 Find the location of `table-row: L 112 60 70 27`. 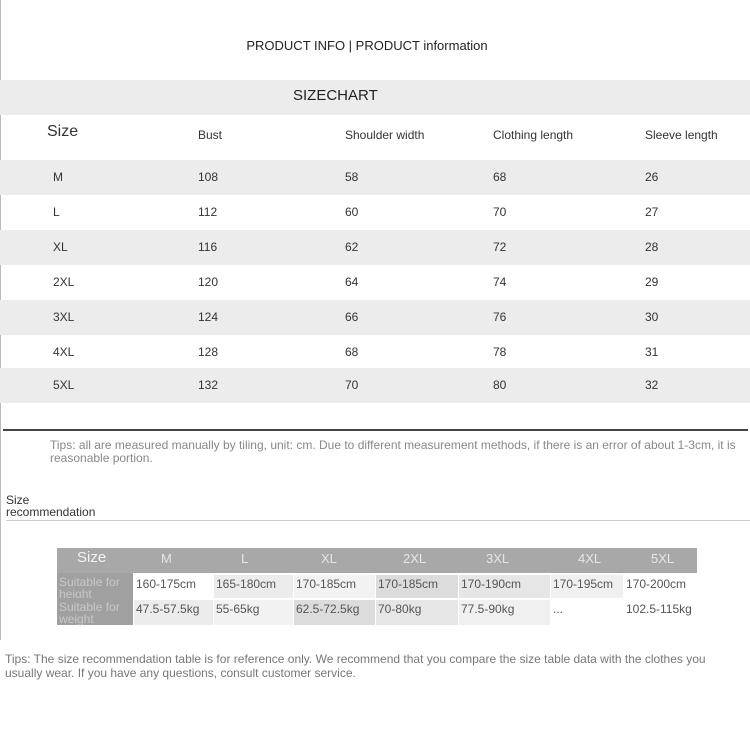

table-row: L 112 60 70 27 is located at coordinates (375, 212).